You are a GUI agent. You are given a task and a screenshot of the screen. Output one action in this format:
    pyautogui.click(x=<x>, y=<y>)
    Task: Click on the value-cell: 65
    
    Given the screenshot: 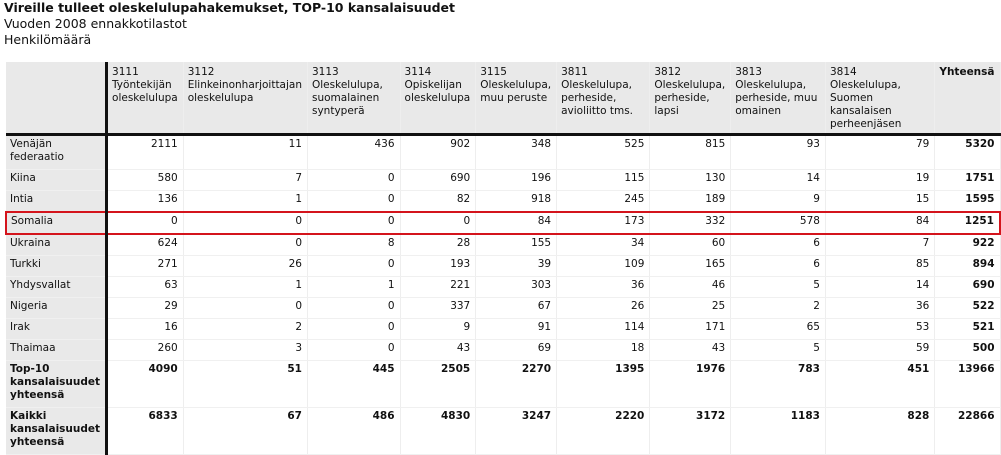 What is the action you would take?
    pyautogui.click(x=778, y=329)
    